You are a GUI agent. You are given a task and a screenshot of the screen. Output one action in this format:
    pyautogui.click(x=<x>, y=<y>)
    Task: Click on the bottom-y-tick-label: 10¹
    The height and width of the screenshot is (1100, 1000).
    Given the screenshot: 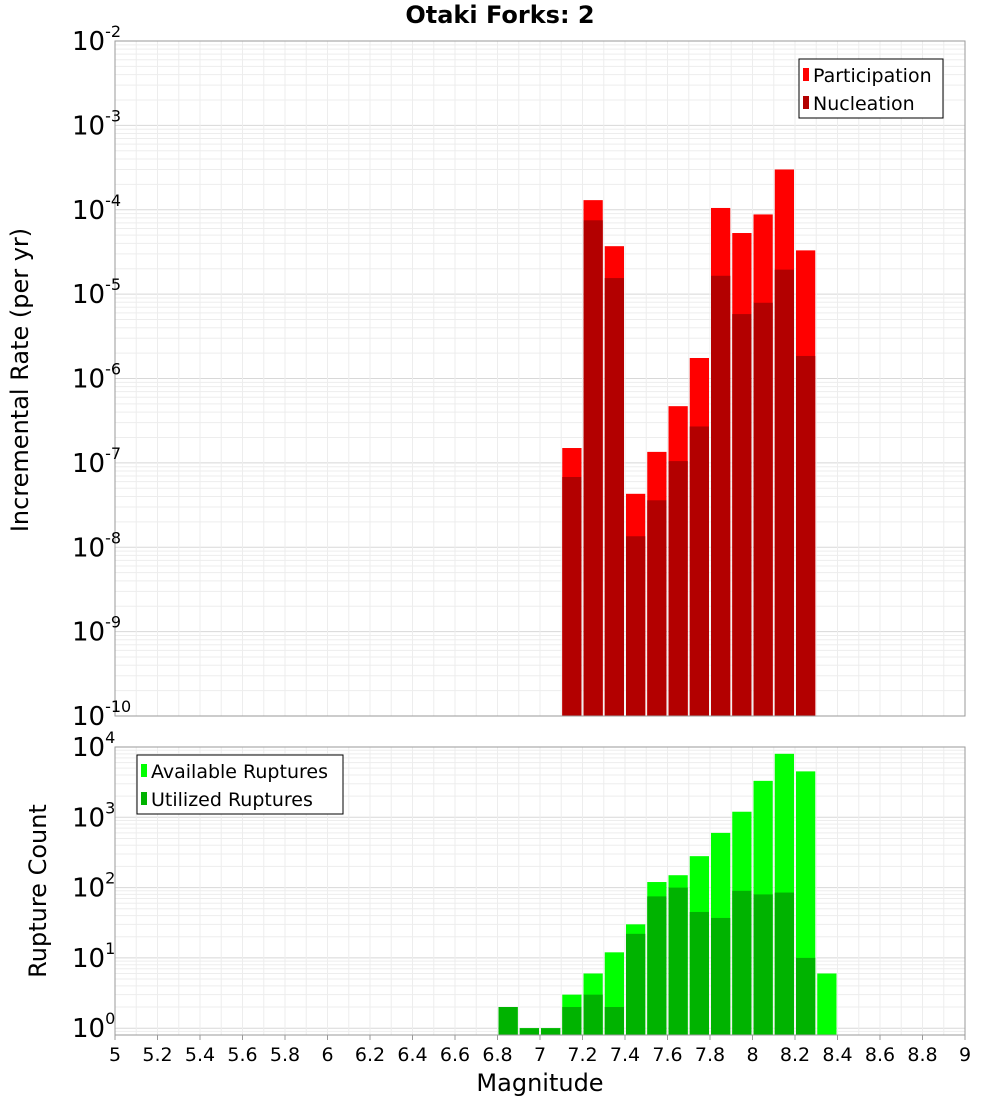 What is the action you would take?
    pyautogui.click(x=93, y=956)
    